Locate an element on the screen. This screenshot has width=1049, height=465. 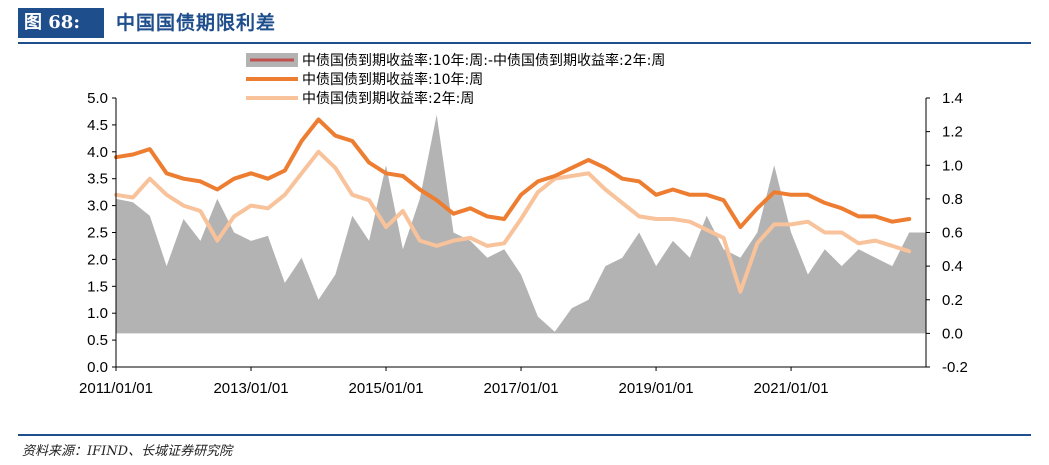
right-tick-label: 0.8 is located at coordinates (952, 199).